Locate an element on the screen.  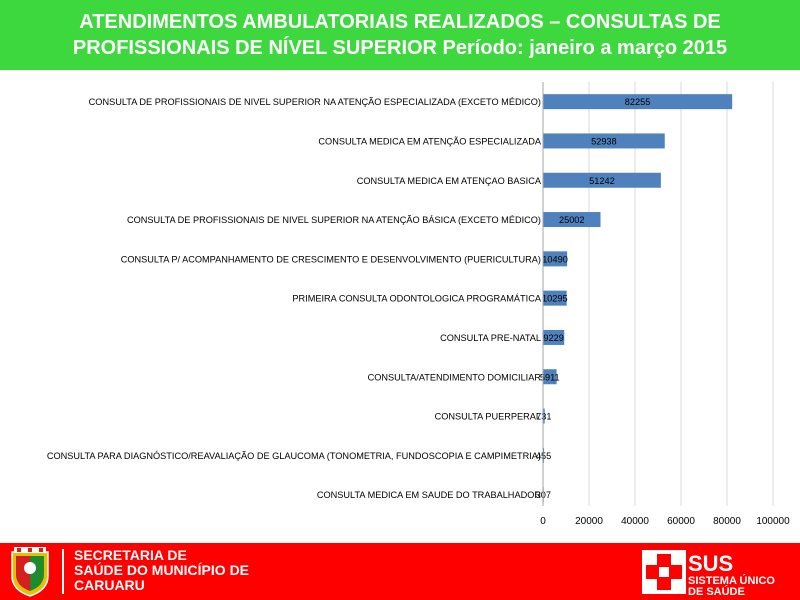
x-tick-label: 0 is located at coordinates (543, 521).